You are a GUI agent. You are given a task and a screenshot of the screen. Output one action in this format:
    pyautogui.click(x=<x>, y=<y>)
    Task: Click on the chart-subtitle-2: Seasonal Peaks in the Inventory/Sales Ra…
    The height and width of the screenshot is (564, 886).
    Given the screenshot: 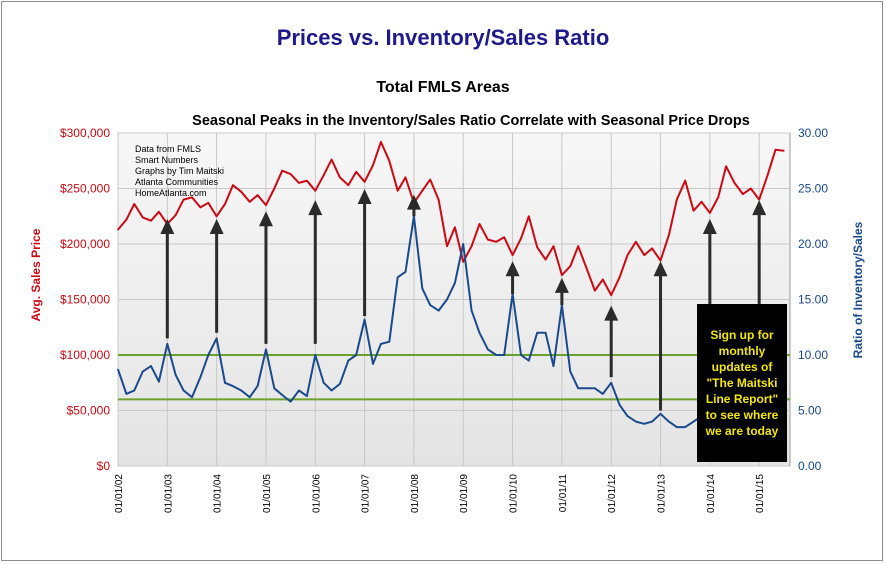 What is the action you would take?
    pyautogui.click(x=471, y=121)
    